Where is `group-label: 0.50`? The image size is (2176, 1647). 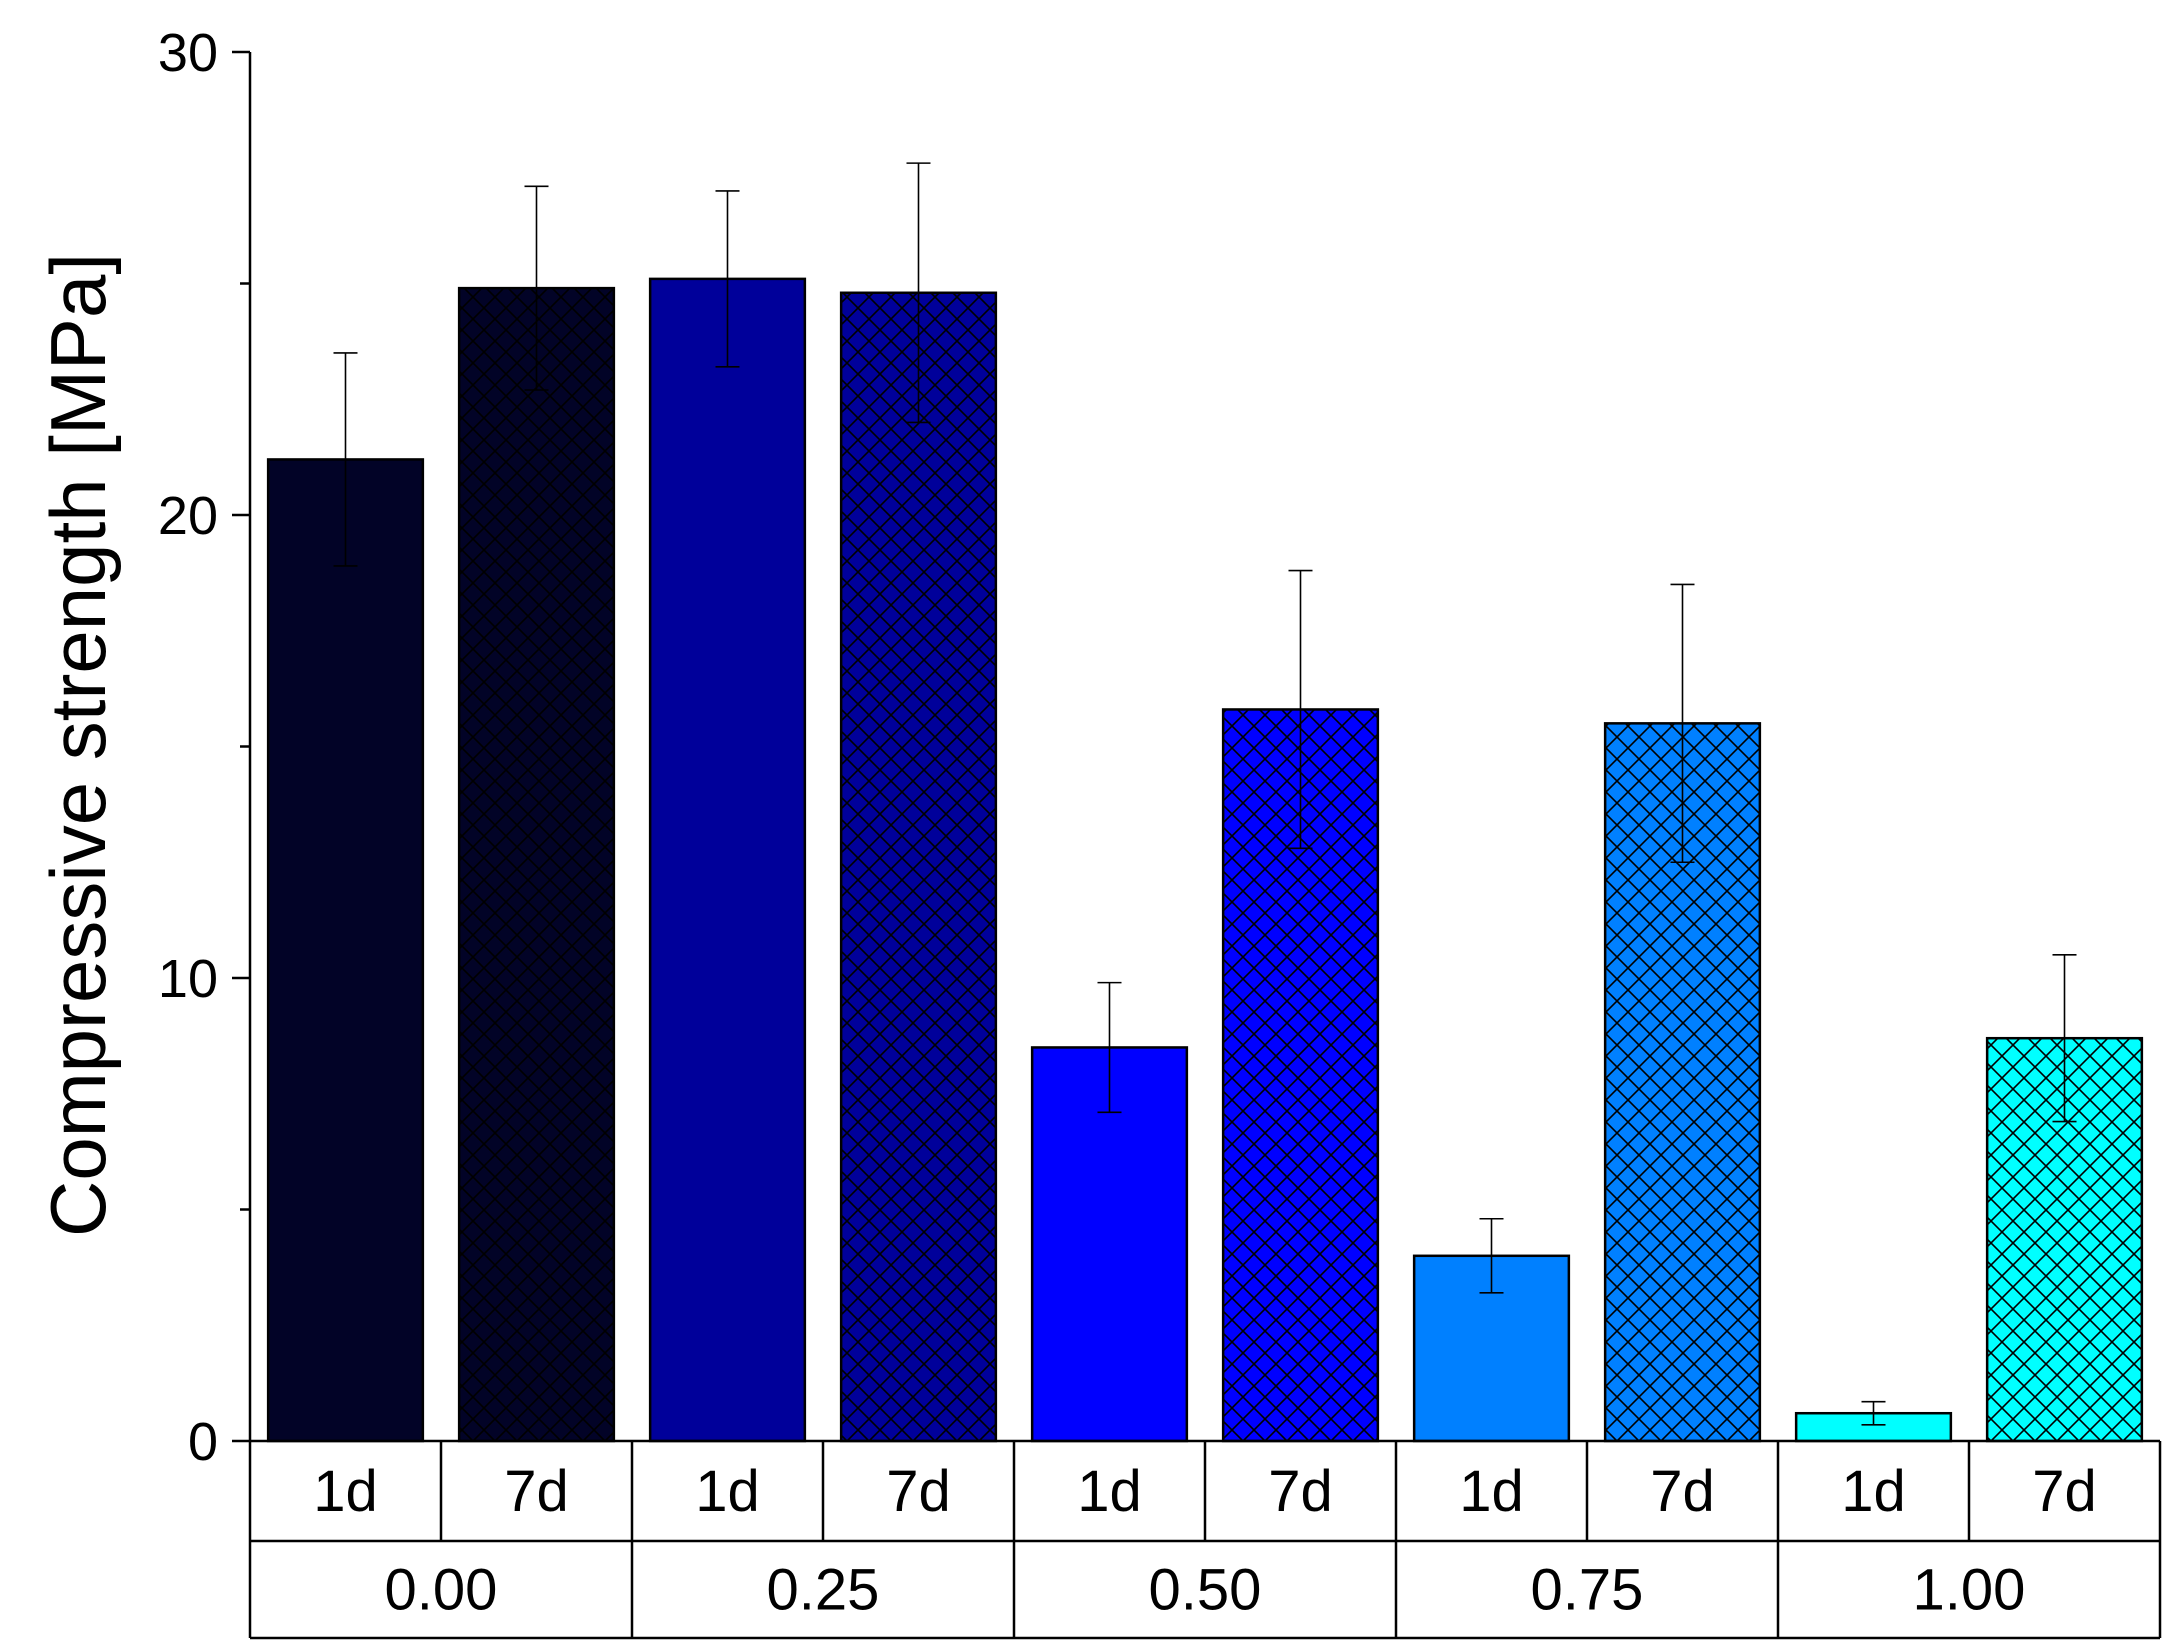 group-label: 0.50 is located at coordinates (1205, 1590).